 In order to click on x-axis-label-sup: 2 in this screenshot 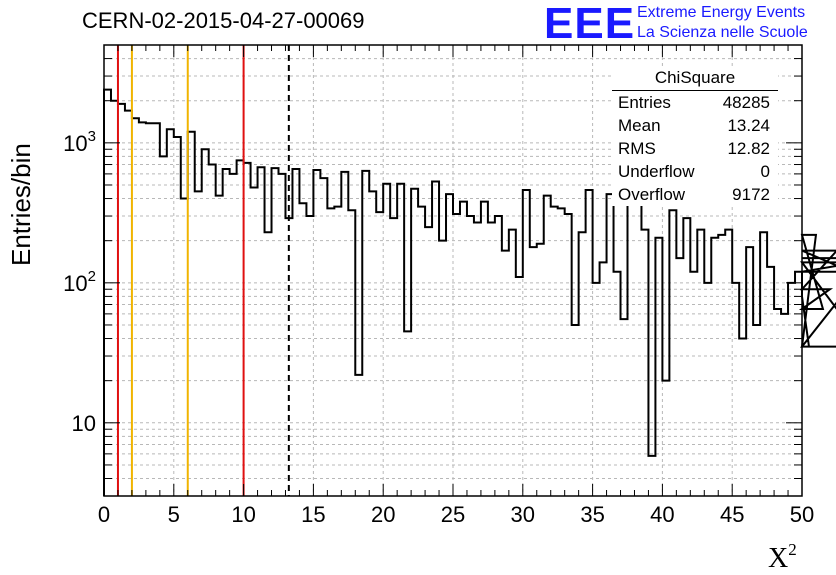, I will do `click(792, 549)`.